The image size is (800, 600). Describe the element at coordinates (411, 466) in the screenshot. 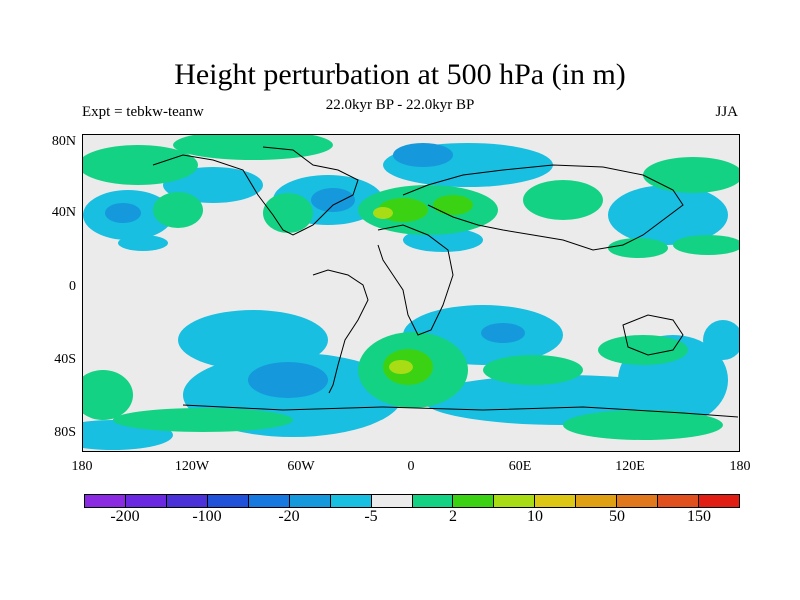

I see `lon-label-0: 0` at that location.